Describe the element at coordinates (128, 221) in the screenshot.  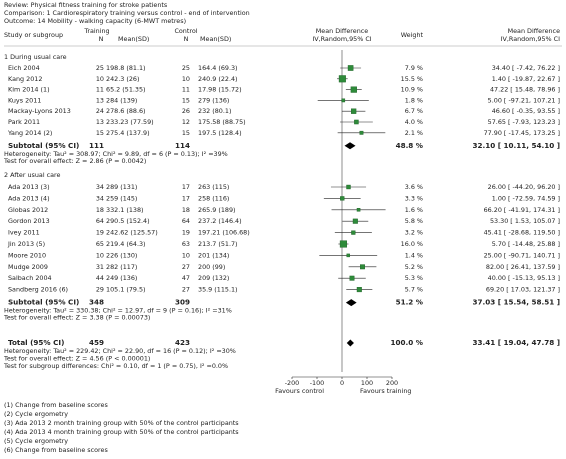
I see `training-mean: 290.5 (152.4)` at that location.